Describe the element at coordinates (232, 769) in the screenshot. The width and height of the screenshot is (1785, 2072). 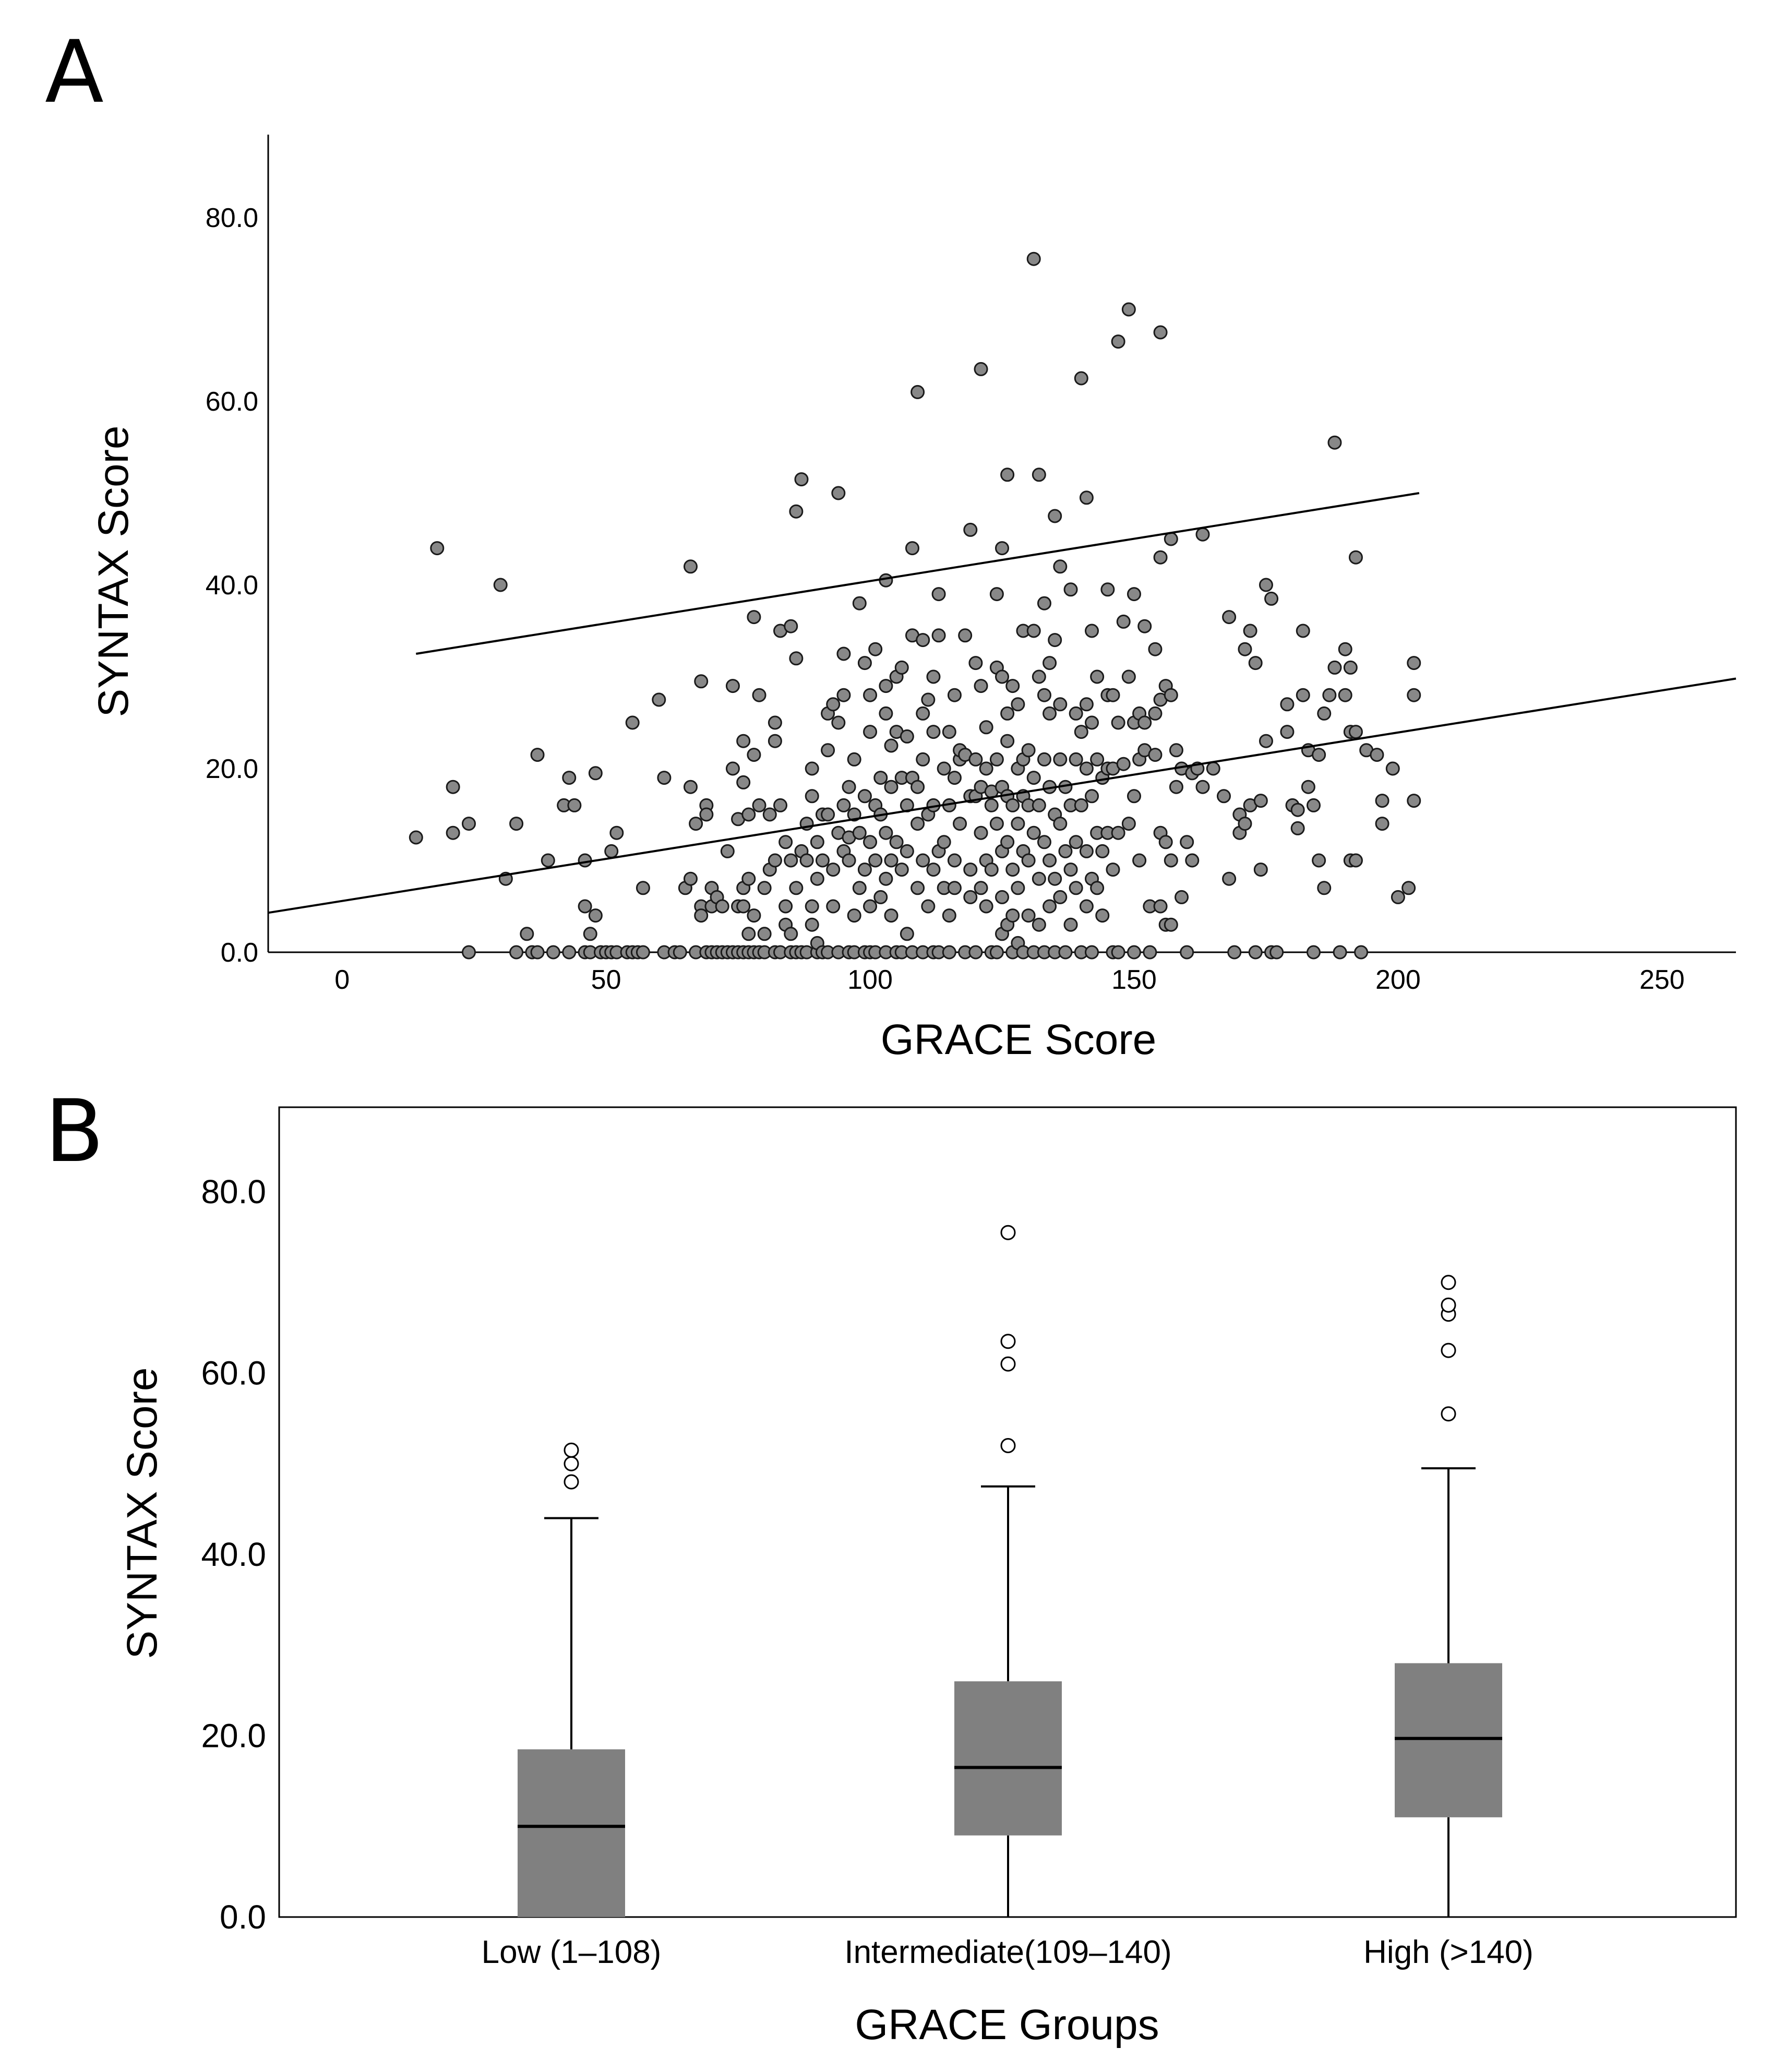
I see `y-tick-label: 20.0` at that location.